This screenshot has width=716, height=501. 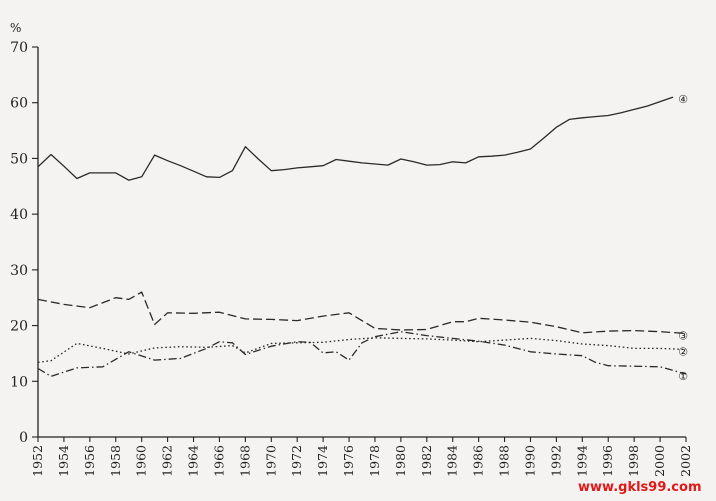 I want to click on x-tick-label: 1986, so click(x=478, y=461).